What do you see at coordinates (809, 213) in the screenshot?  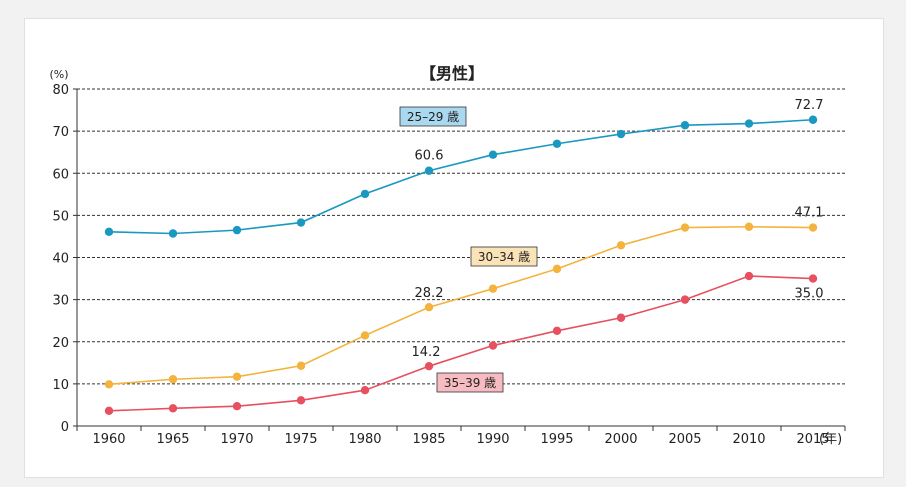 I see `data-label: 47.1` at bounding box center [809, 213].